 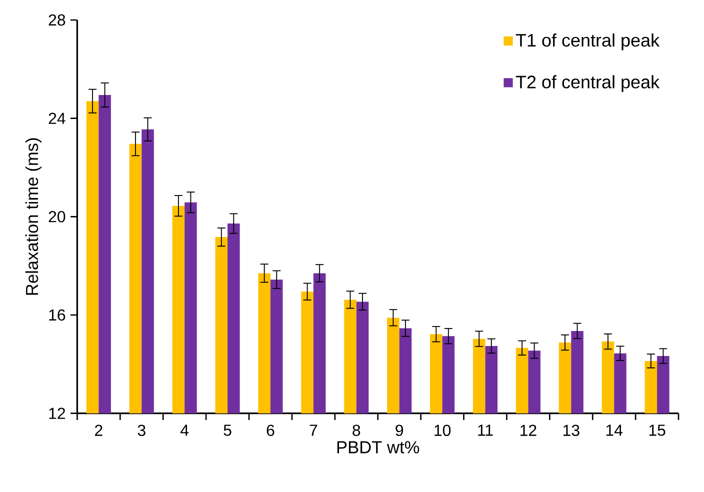 I want to click on y-tick-label: 28, so click(x=57, y=20).